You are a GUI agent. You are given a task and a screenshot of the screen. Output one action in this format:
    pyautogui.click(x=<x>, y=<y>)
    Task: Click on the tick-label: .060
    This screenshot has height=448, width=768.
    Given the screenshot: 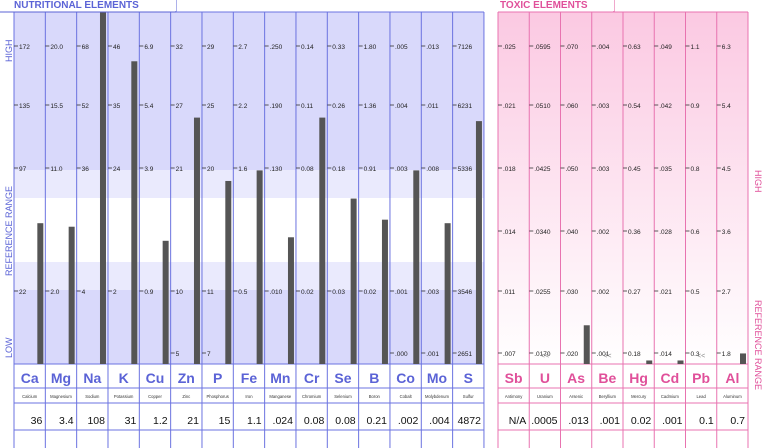 What is the action you would take?
    pyautogui.click(x=572, y=106)
    